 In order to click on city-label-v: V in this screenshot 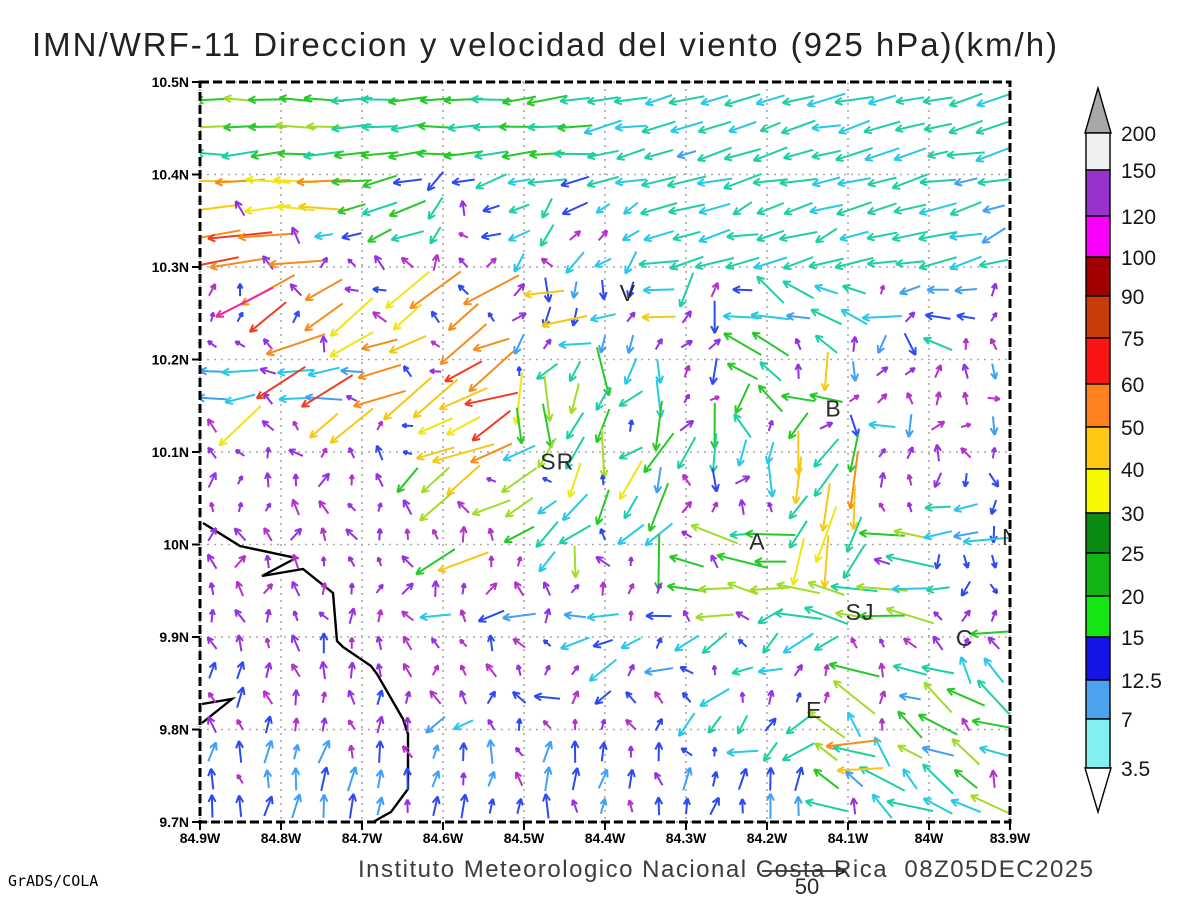, I will do `click(628, 293)`.